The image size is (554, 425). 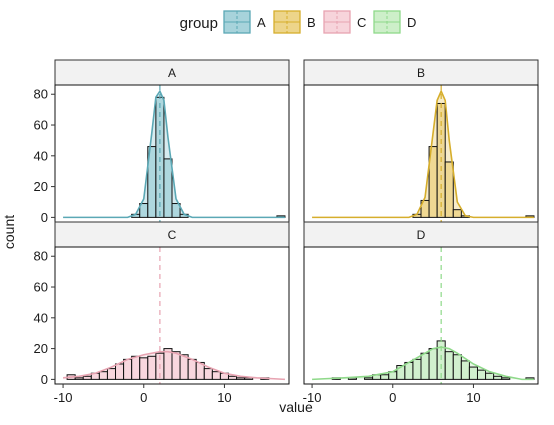 What do you see at coordinates (394, 22) in the screenshot?
I see `legend-item-D: D` at bounding box center [394, 22].